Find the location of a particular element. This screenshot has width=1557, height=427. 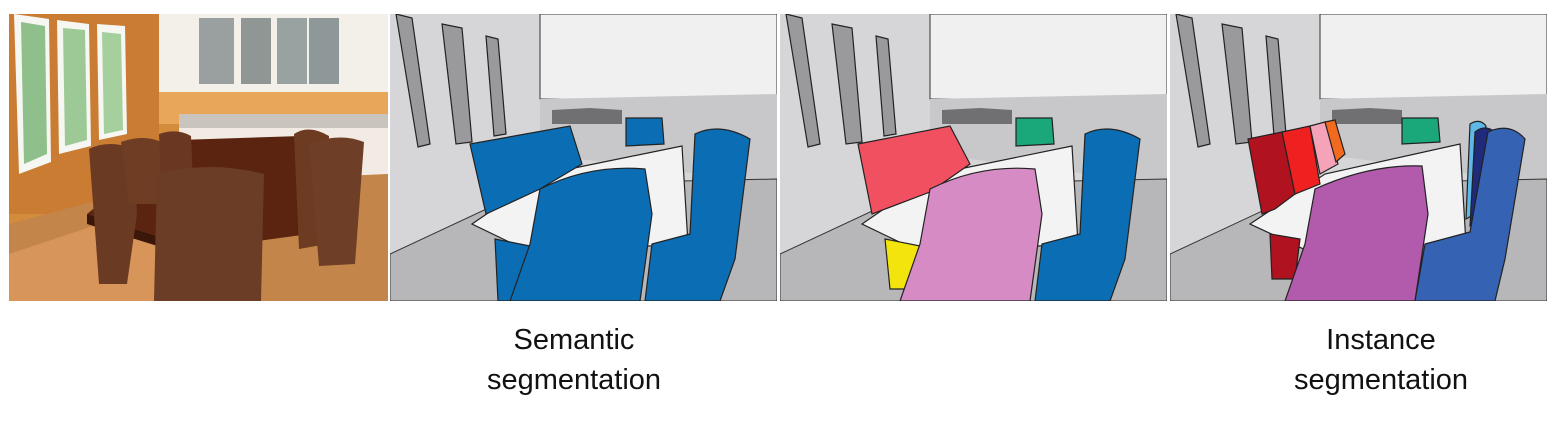

semantic-segmentation-caption: Semantic segmentation is located at coordinates (574, 360).